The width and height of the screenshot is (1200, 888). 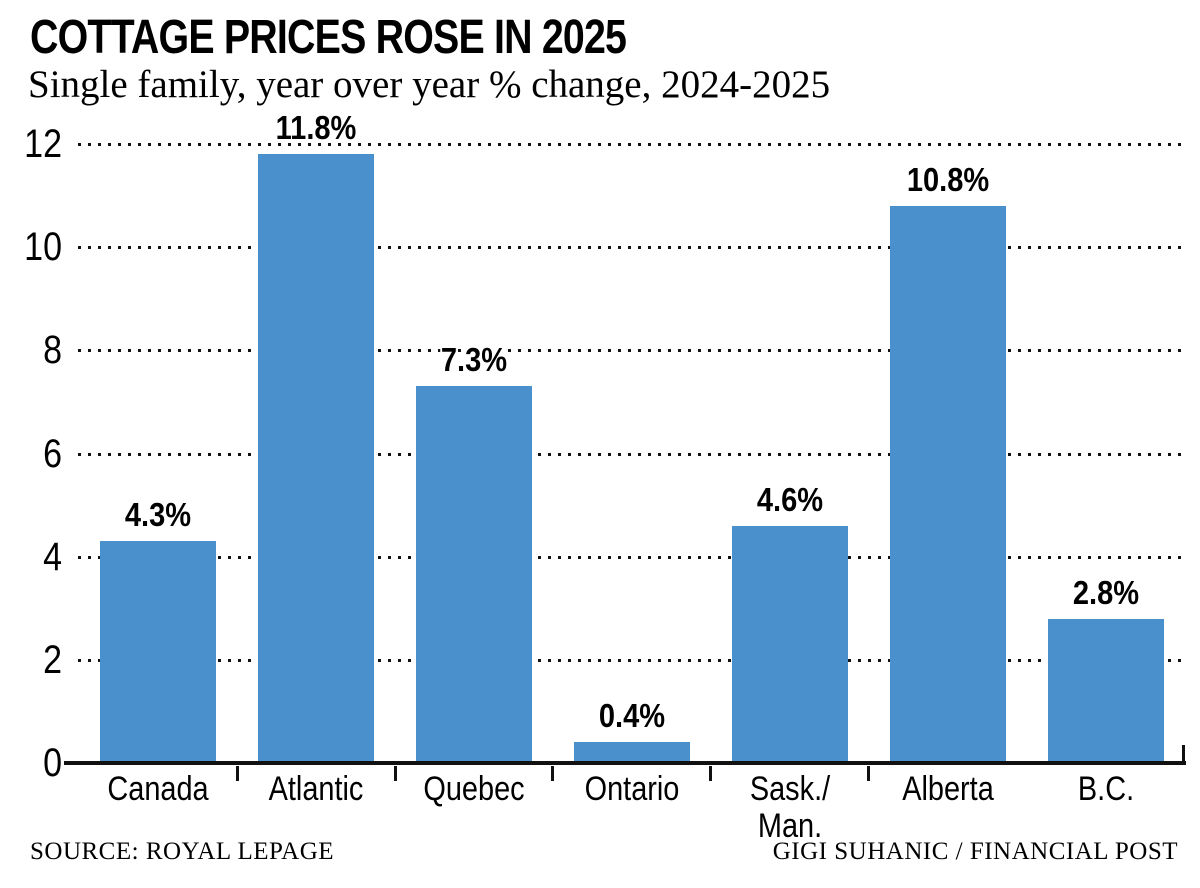 I want to click on x-axis-baseline, so click(x=625, y=763).